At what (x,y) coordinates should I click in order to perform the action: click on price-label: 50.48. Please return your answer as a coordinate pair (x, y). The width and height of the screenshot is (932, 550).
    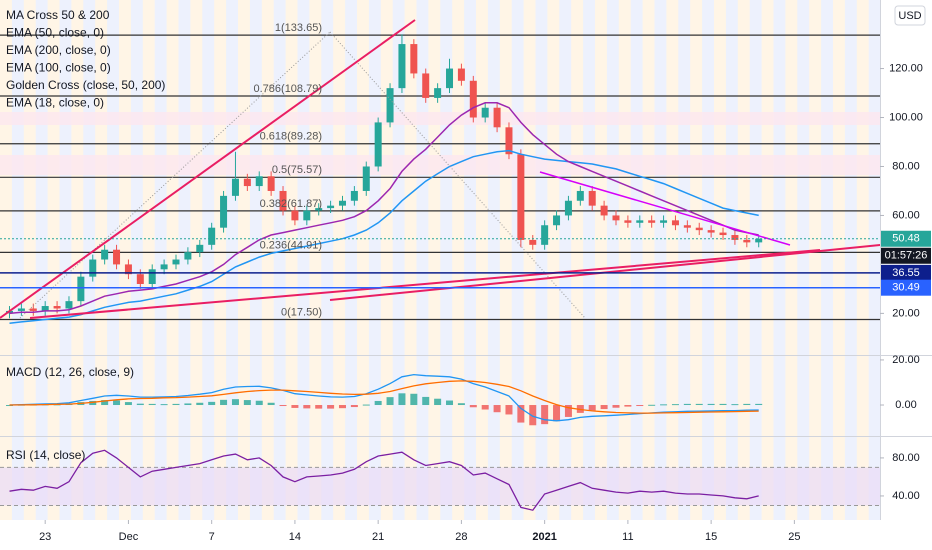
    Looking at the image, I should click on (906, 239).